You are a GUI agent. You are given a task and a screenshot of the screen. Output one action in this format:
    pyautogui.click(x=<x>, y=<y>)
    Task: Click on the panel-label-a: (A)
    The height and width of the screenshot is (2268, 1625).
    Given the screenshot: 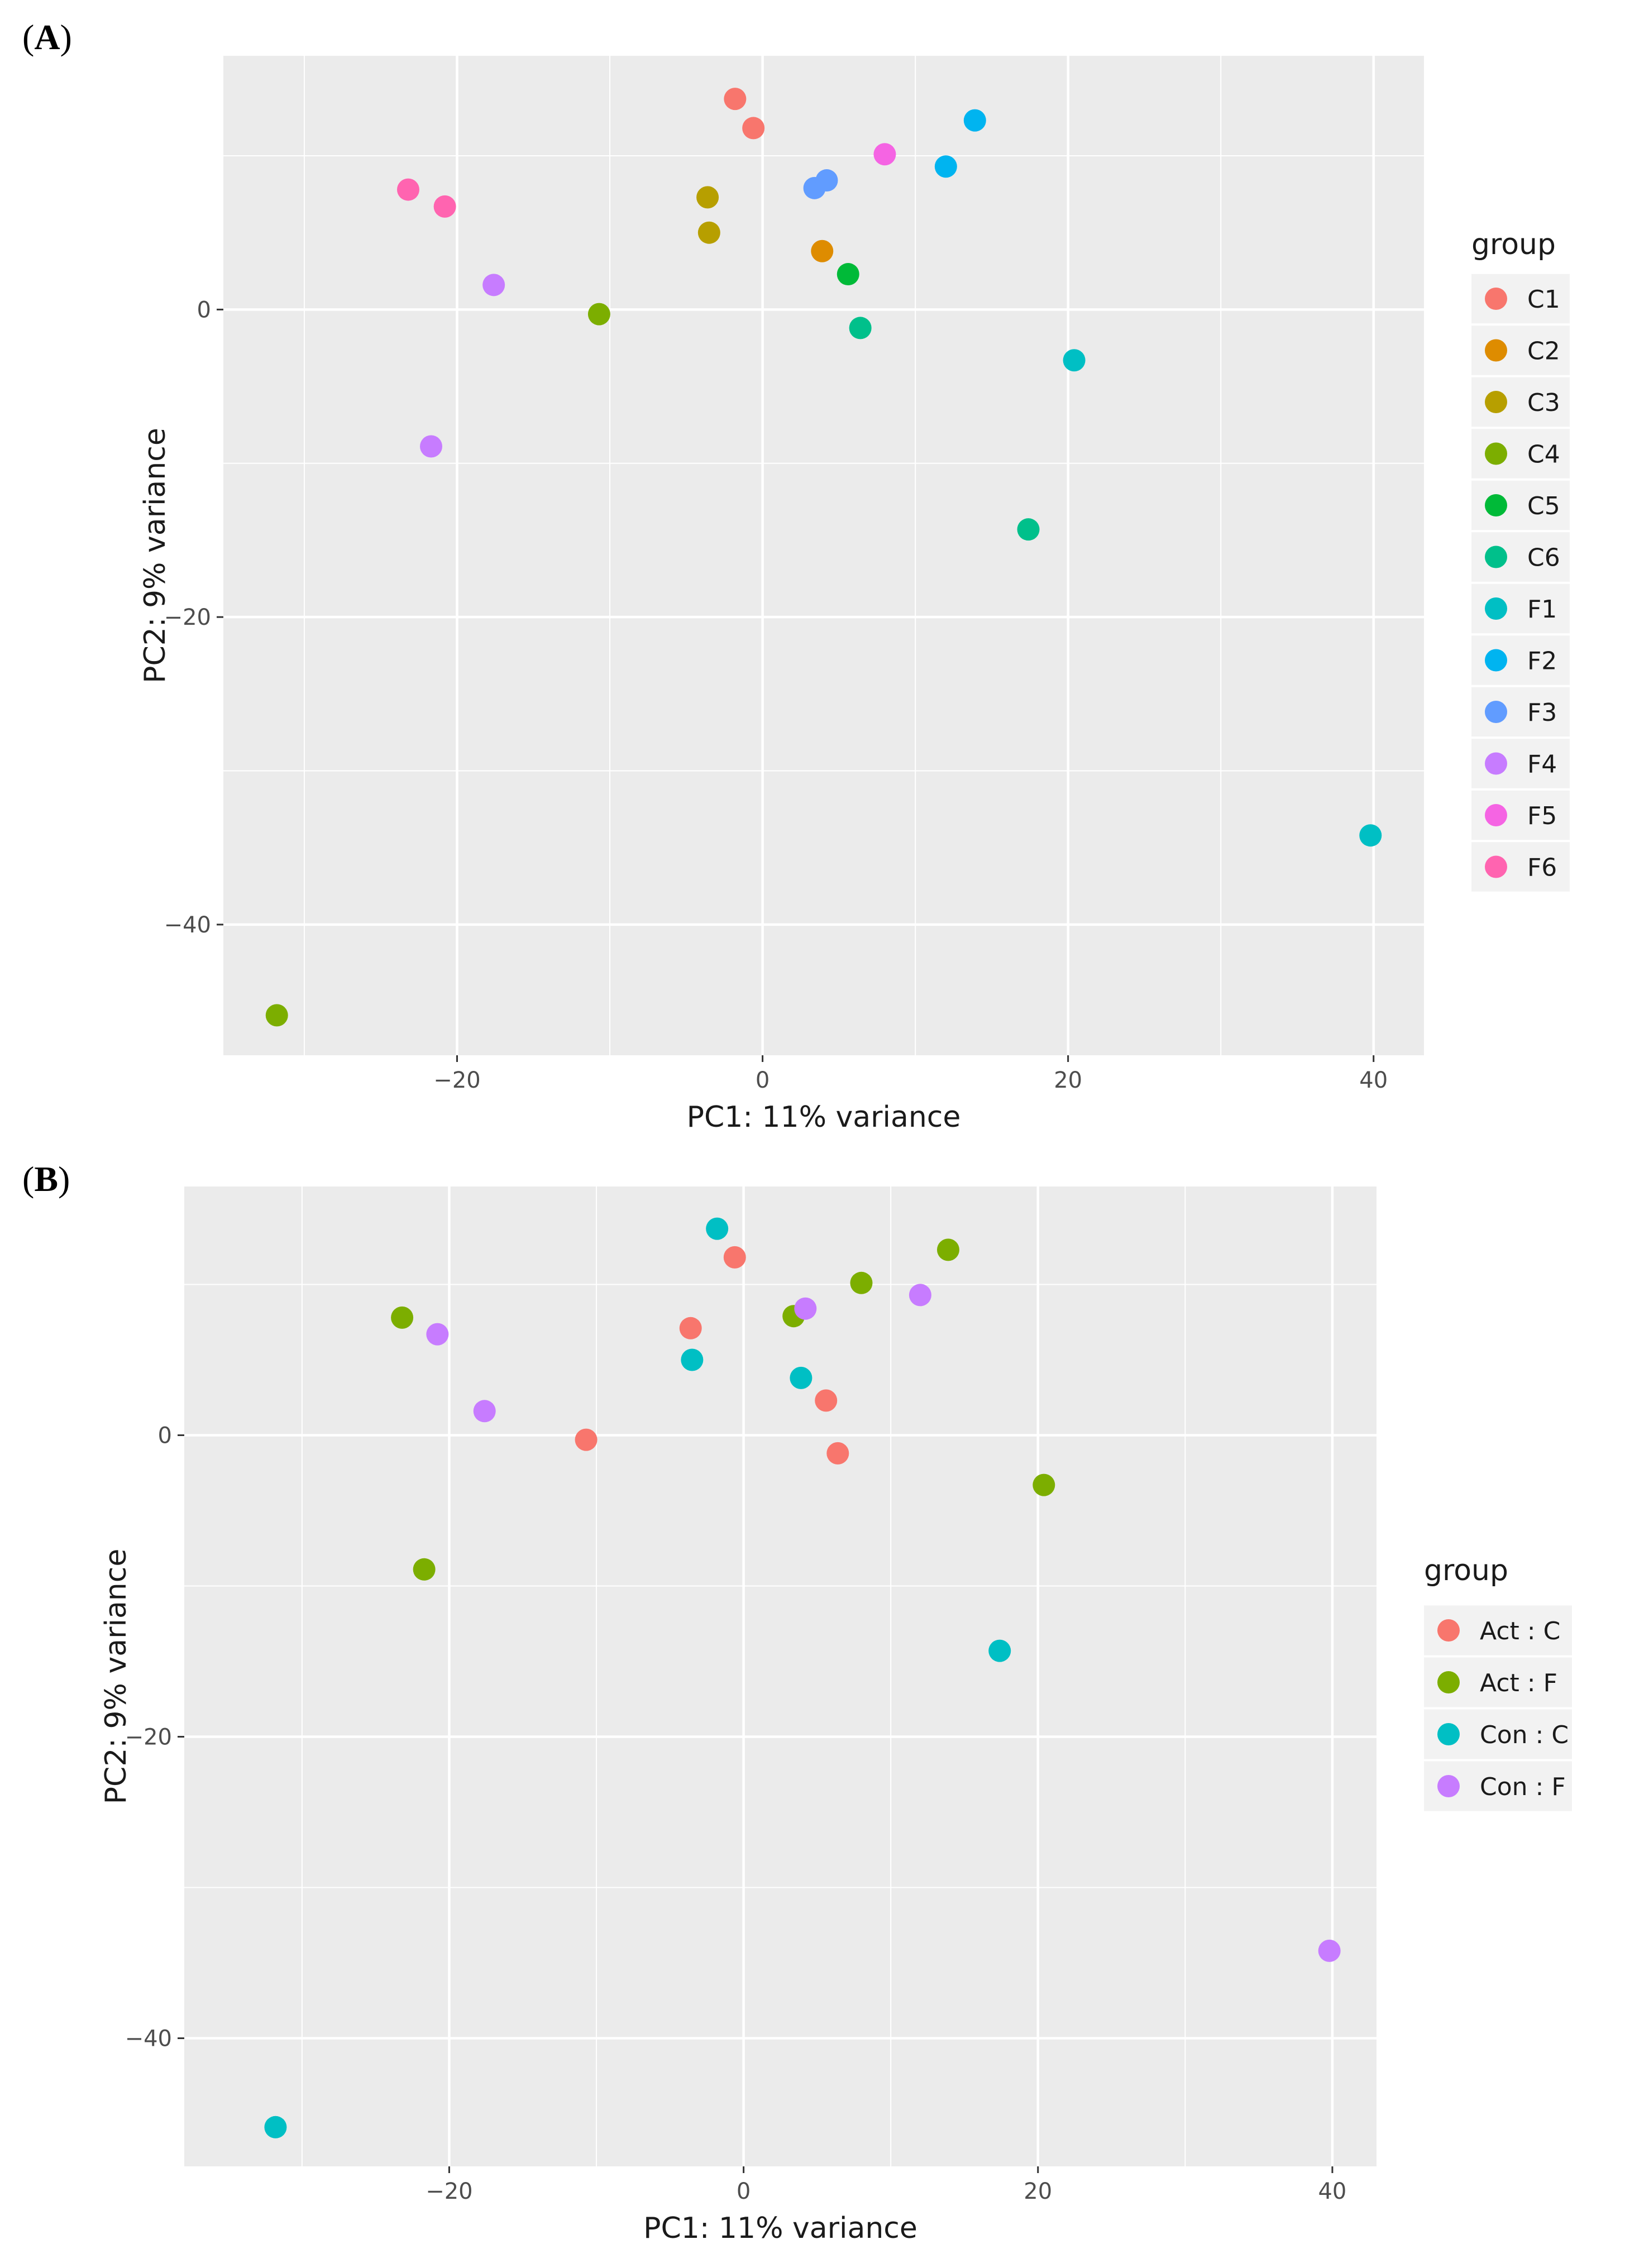 What is the action you would take?
    pyautogui.click(x=47, y=37)
    